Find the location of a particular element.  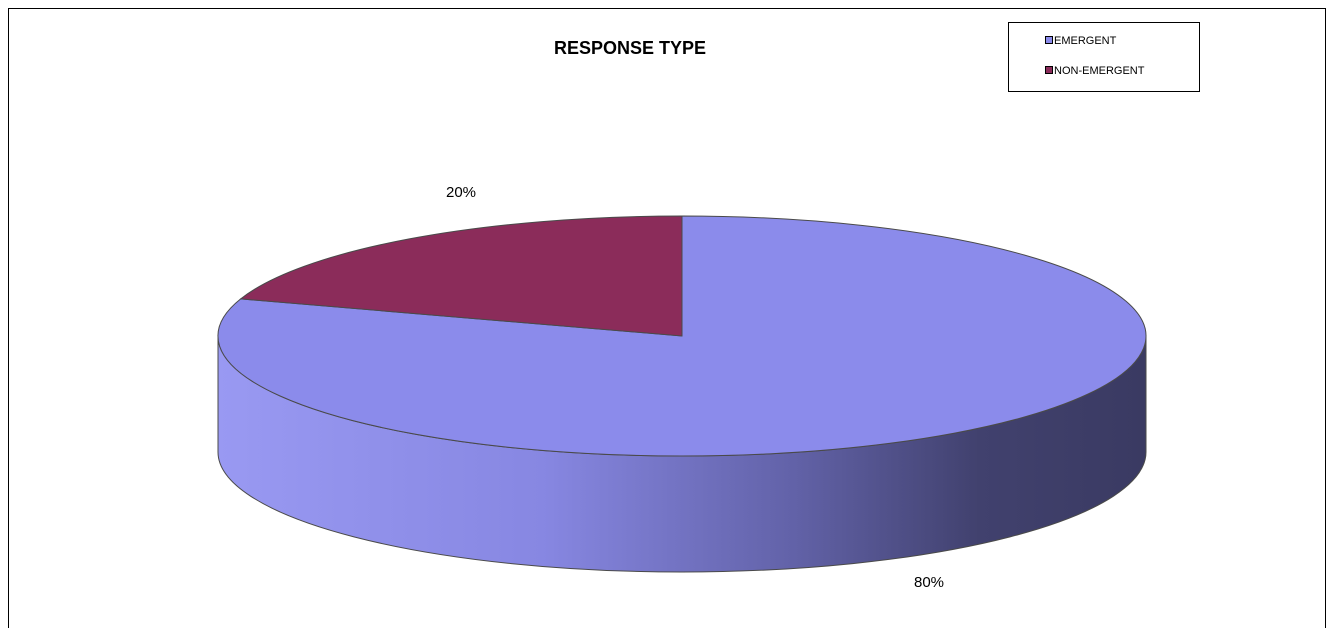

chart-title: RESPONSE TYPE is located at coordinates (630, 48).